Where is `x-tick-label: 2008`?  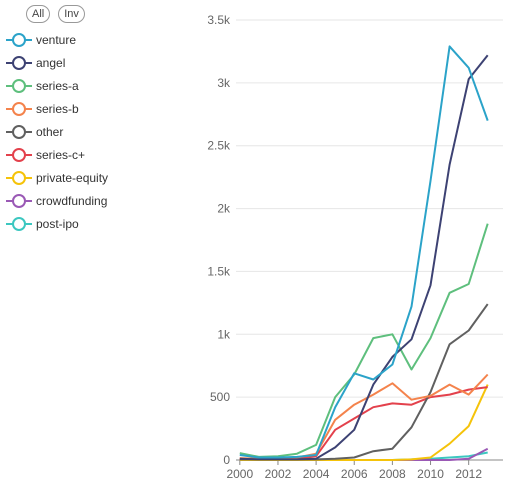 x-tick-label: 2008 is located at coordinates (392, 474).